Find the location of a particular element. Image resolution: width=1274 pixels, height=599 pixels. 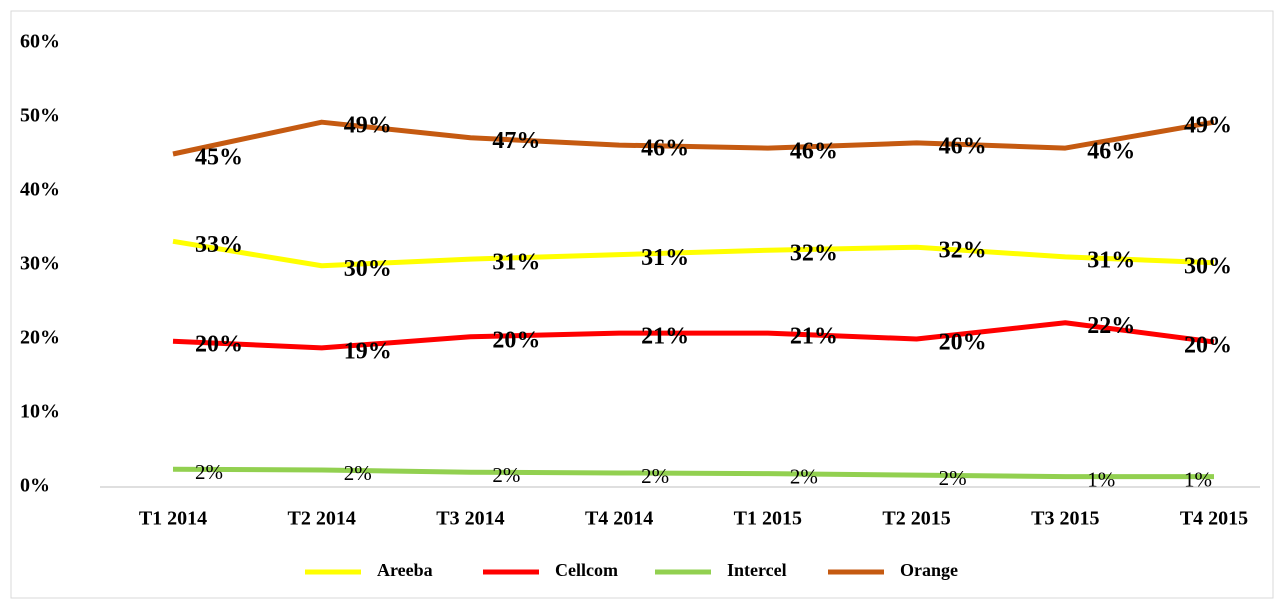

x-tick-label: T3 2015 is located at coordinates (1065, 519).